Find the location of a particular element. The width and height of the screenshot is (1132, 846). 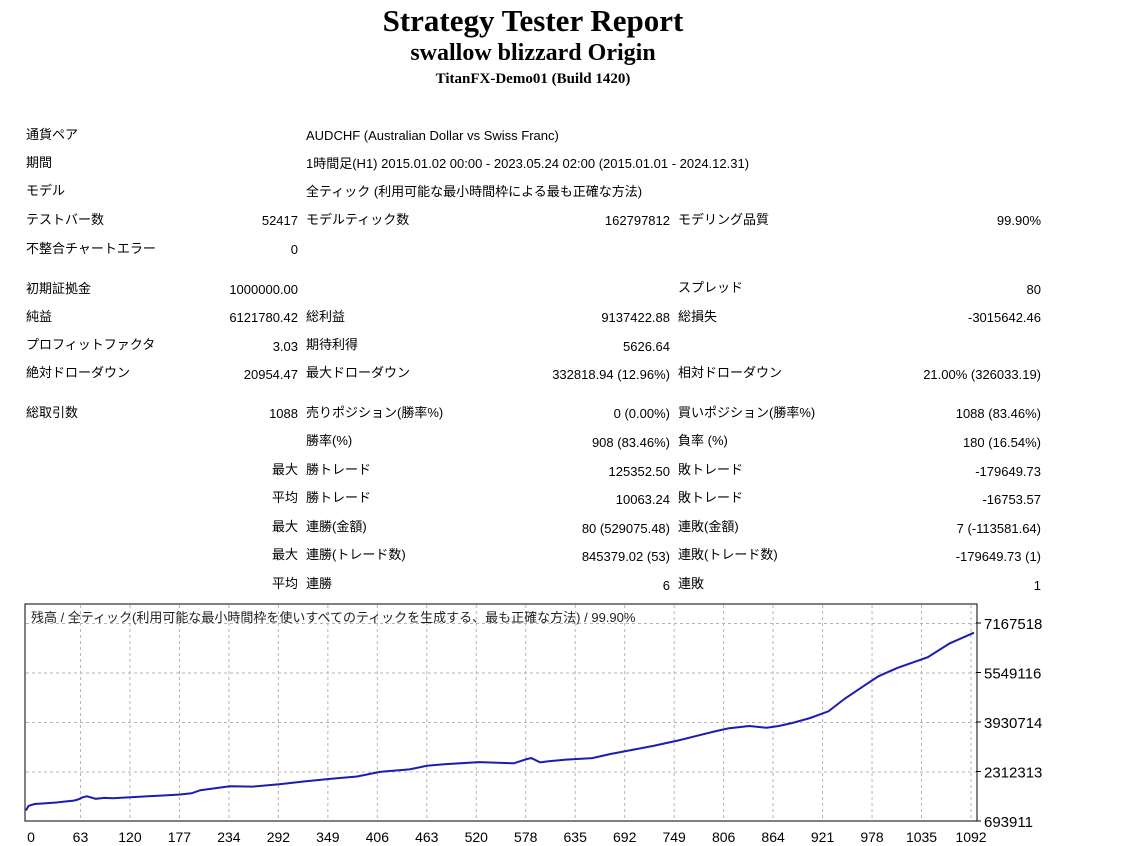

expected-payoff-value: 5626.64 is located at coordinates (646, 346).